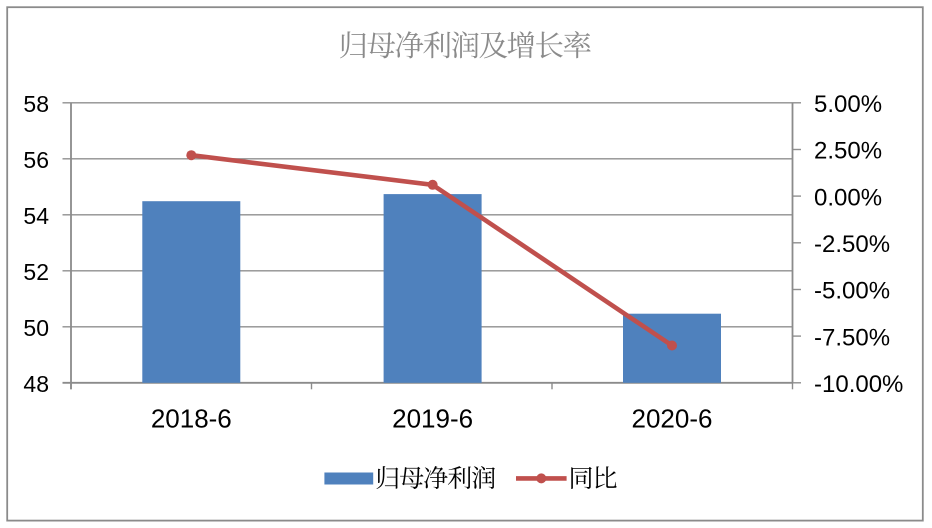 The image size is (932, 528). Describe the element at coordinates (36, 104) in the screenshot. I see `svg-text: 58` at that location.